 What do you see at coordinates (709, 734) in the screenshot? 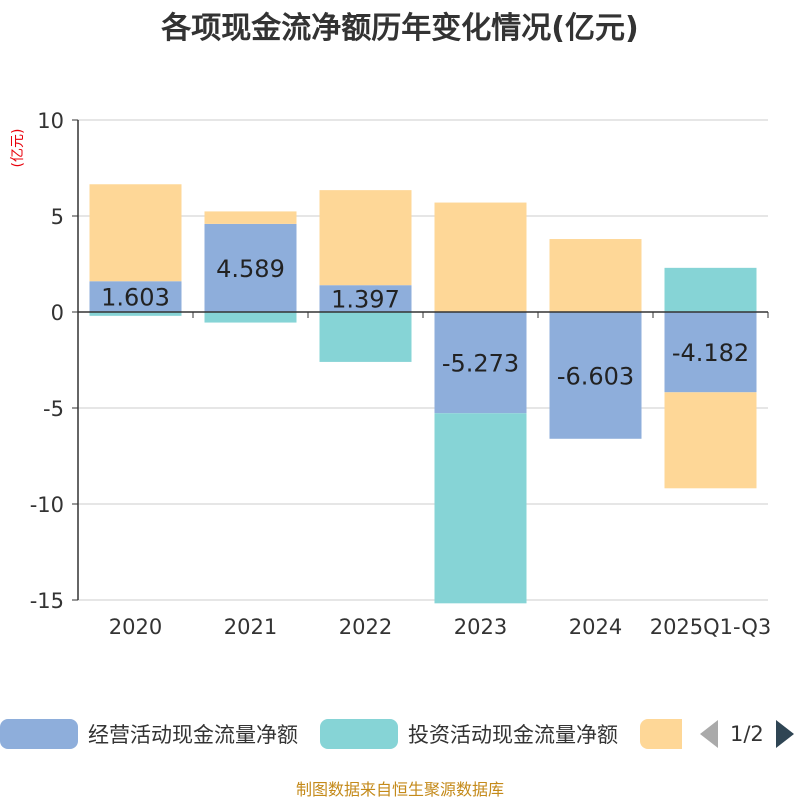
I see `legend-prev-icon` at bounding box center [709, 734].